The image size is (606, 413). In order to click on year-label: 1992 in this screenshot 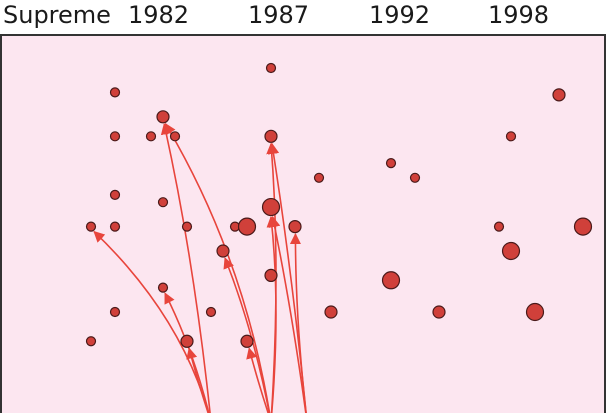, I will do `click(400, 15)`.